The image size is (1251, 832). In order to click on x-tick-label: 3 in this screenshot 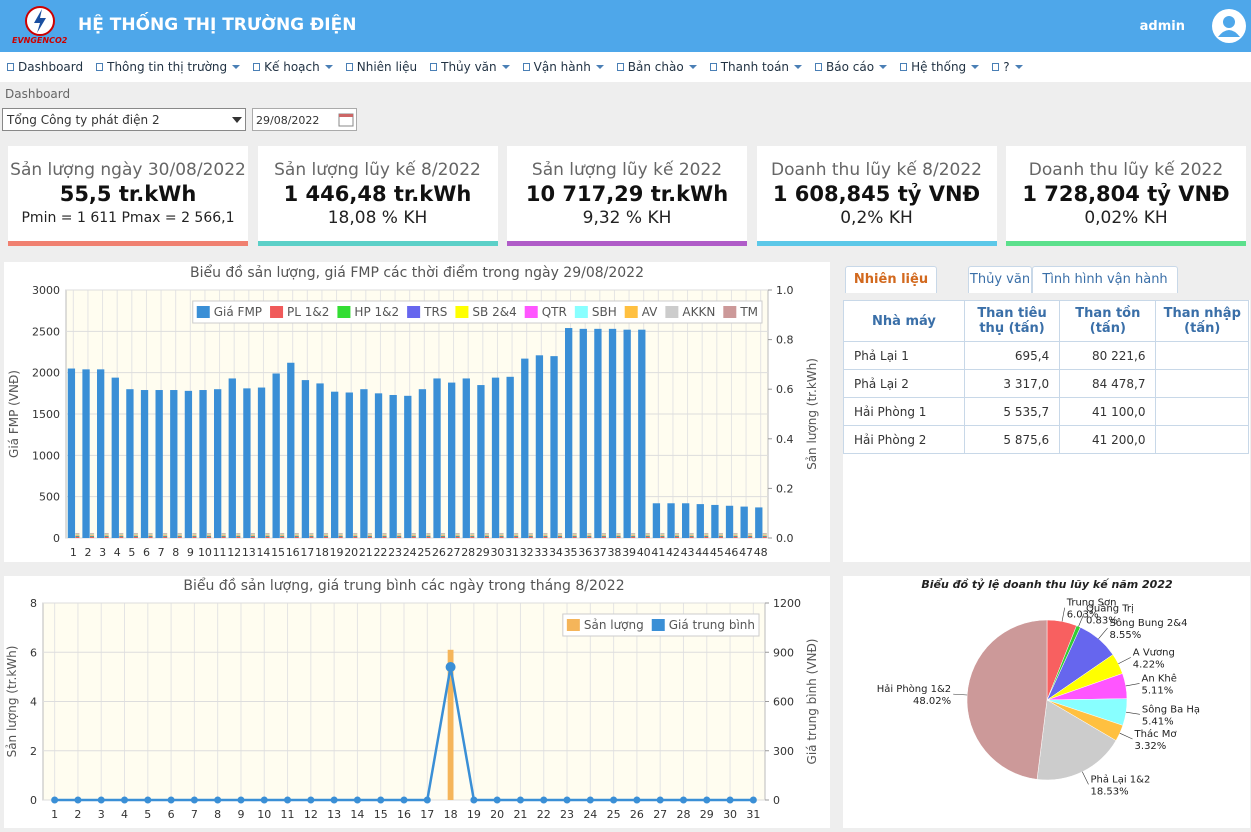, I will do `click(101, 814)`.